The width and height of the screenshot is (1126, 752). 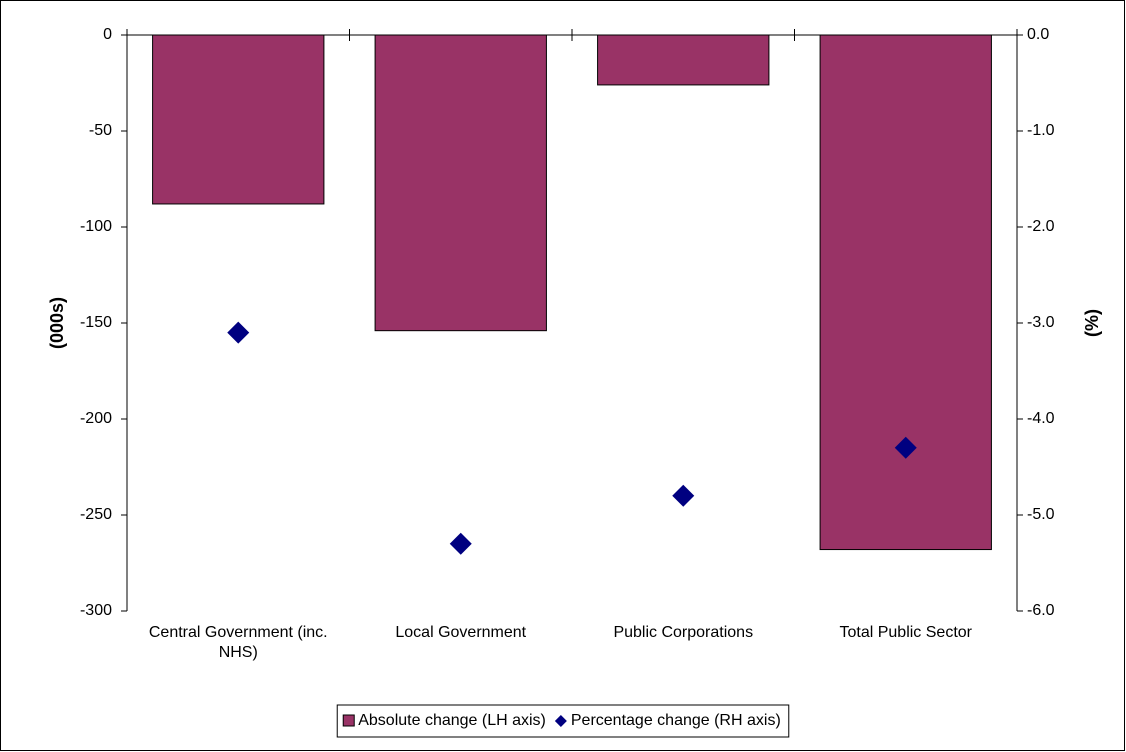 What do you see at coordinates (96, 418) in the screenshot?
I see `y-tick-label: -200` at bounding box center [96, 418].